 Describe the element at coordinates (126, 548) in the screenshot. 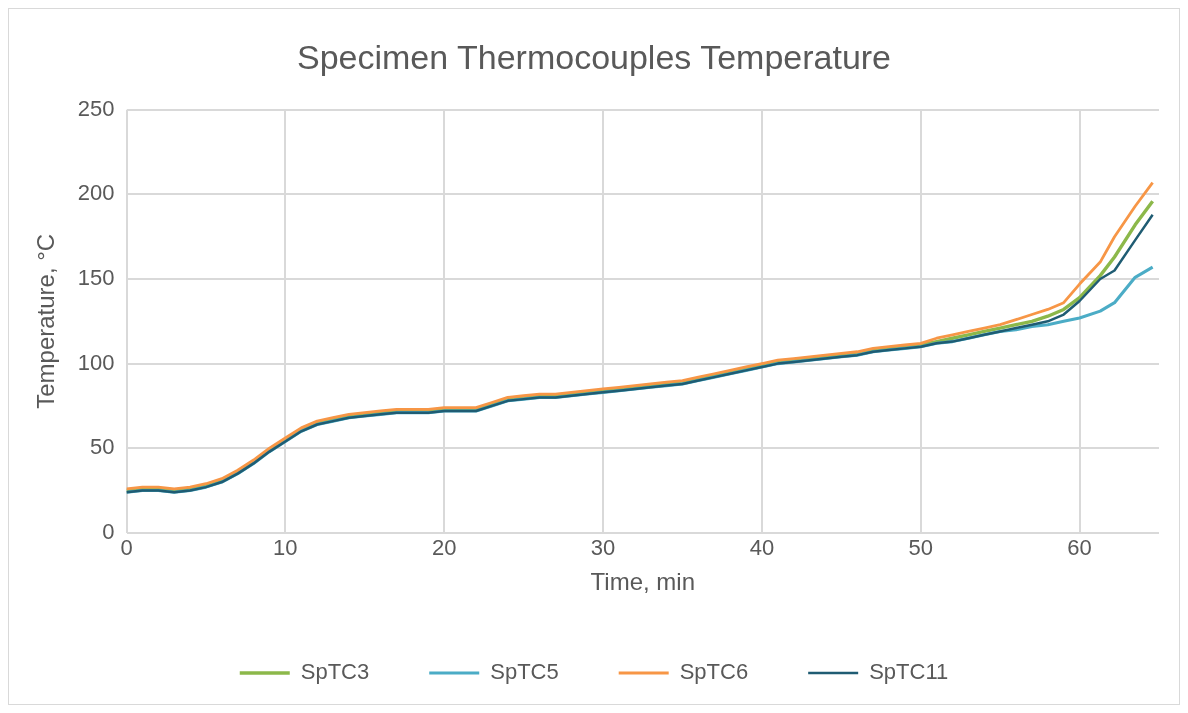

I see `x-tick-label: 0` at that location.